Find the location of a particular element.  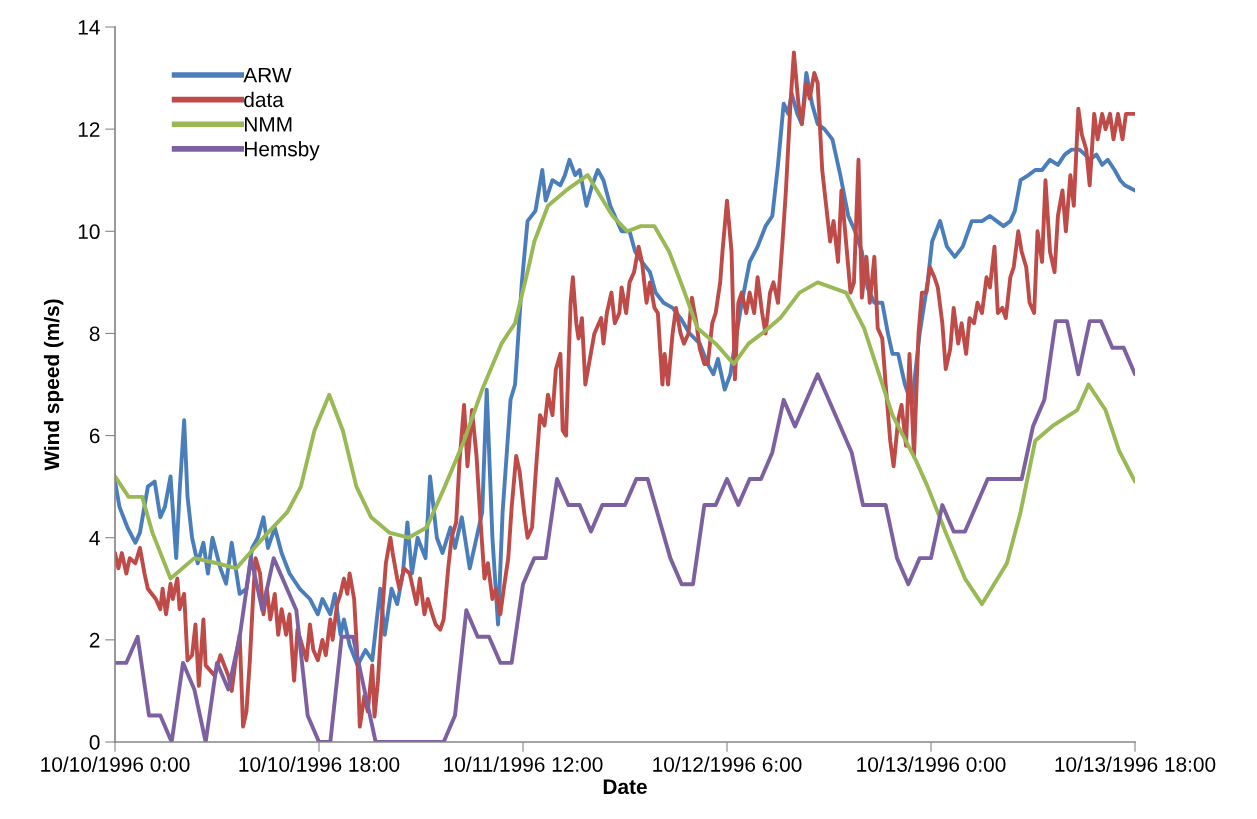

x-tick-label: 10/12/1996 6:00 is located at coordinates (727, 764).